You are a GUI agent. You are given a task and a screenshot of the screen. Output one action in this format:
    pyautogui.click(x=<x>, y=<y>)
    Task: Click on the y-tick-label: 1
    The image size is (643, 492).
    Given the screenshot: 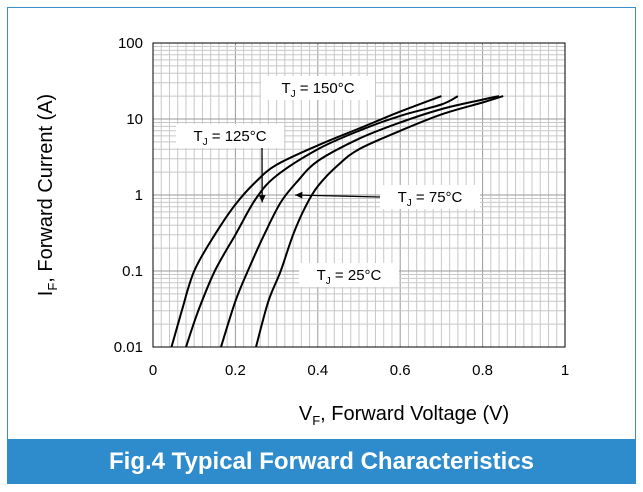 What is the action you would take?
    pyautogui.click(x=139, y=195)
    